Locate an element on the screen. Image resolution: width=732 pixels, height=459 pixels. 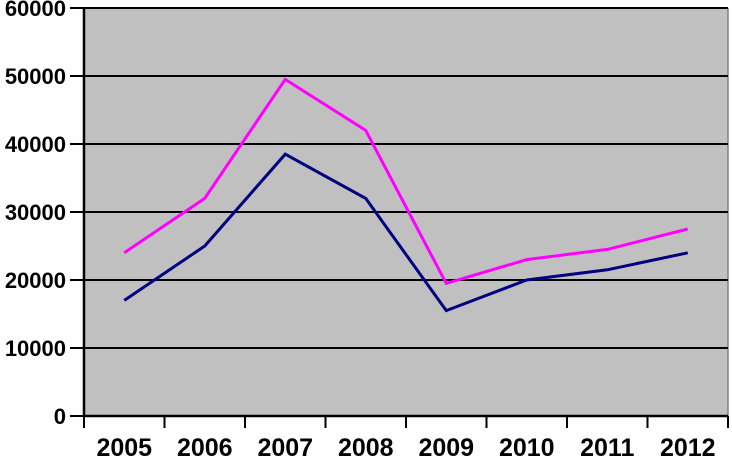
y-axis-label: 50000 is located at coordinates (35, 76).